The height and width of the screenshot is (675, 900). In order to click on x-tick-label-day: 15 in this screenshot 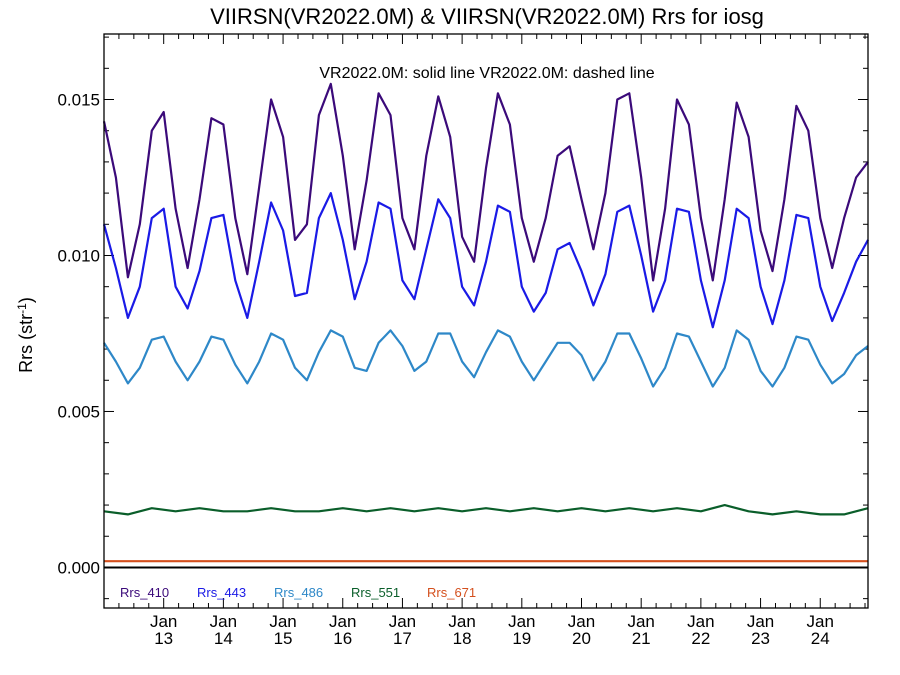, I will do `click(283, 638)`.